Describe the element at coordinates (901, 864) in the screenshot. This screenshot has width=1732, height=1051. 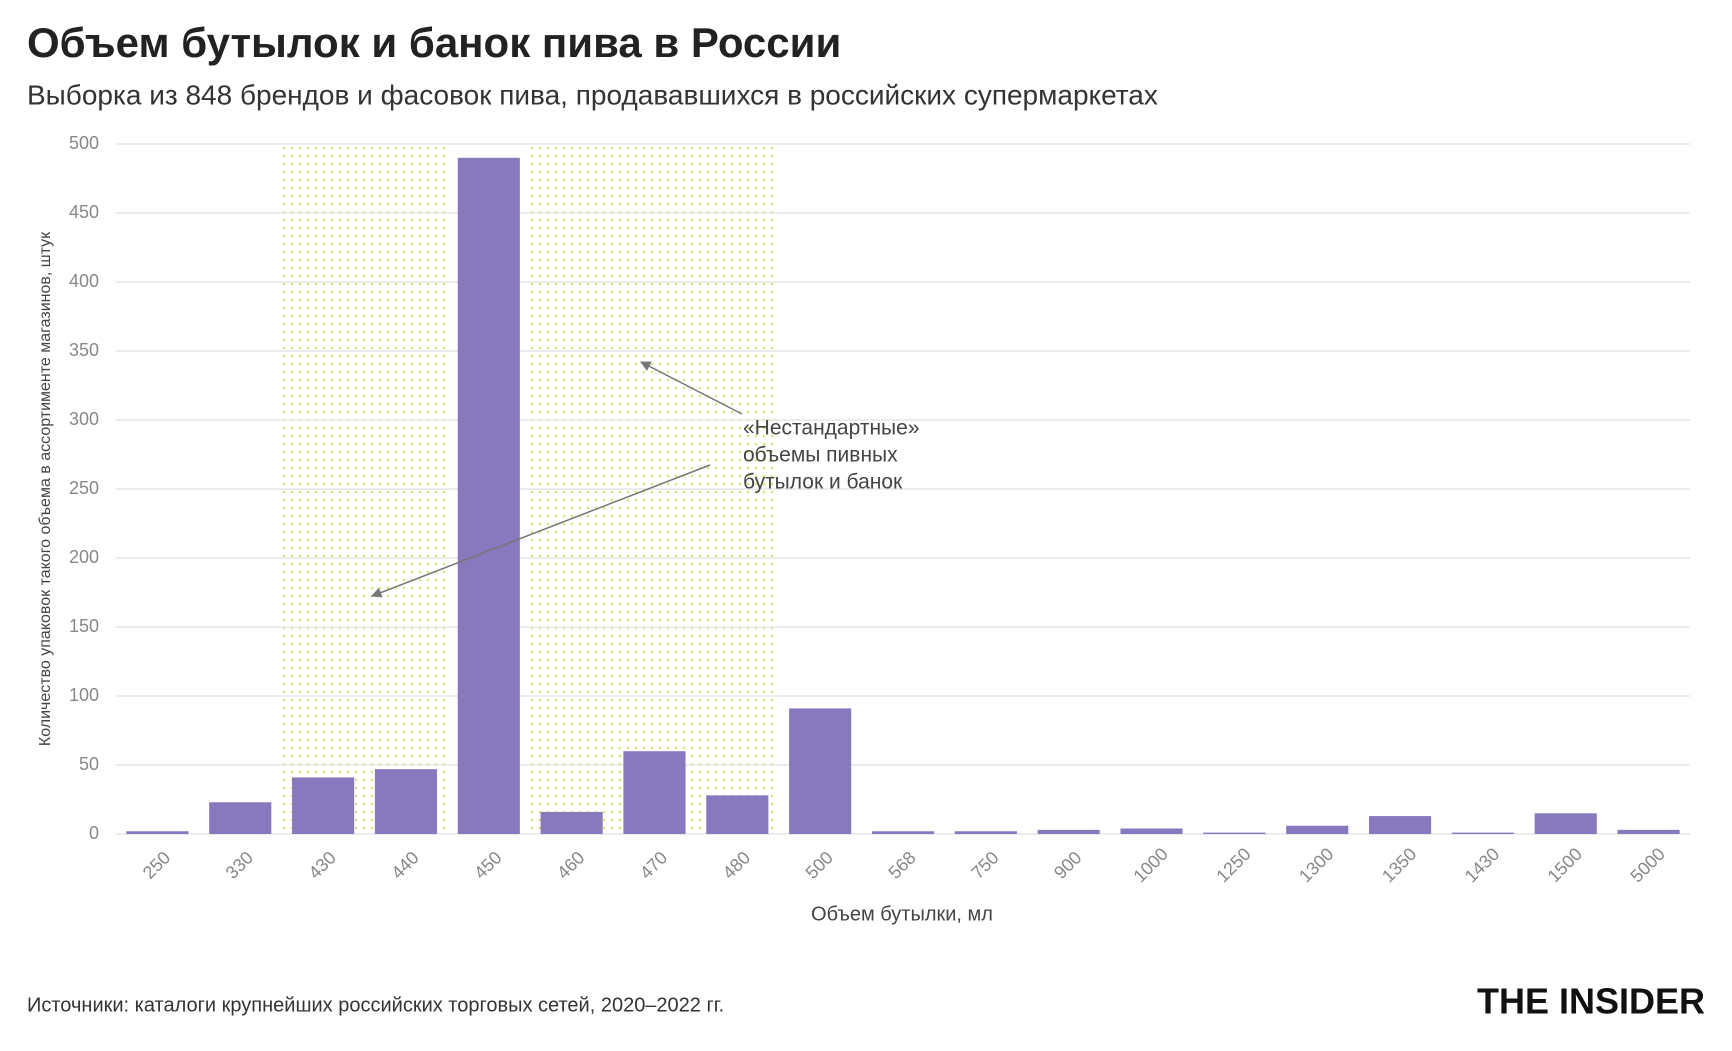
I see `x-tick-label: 568` at that location.